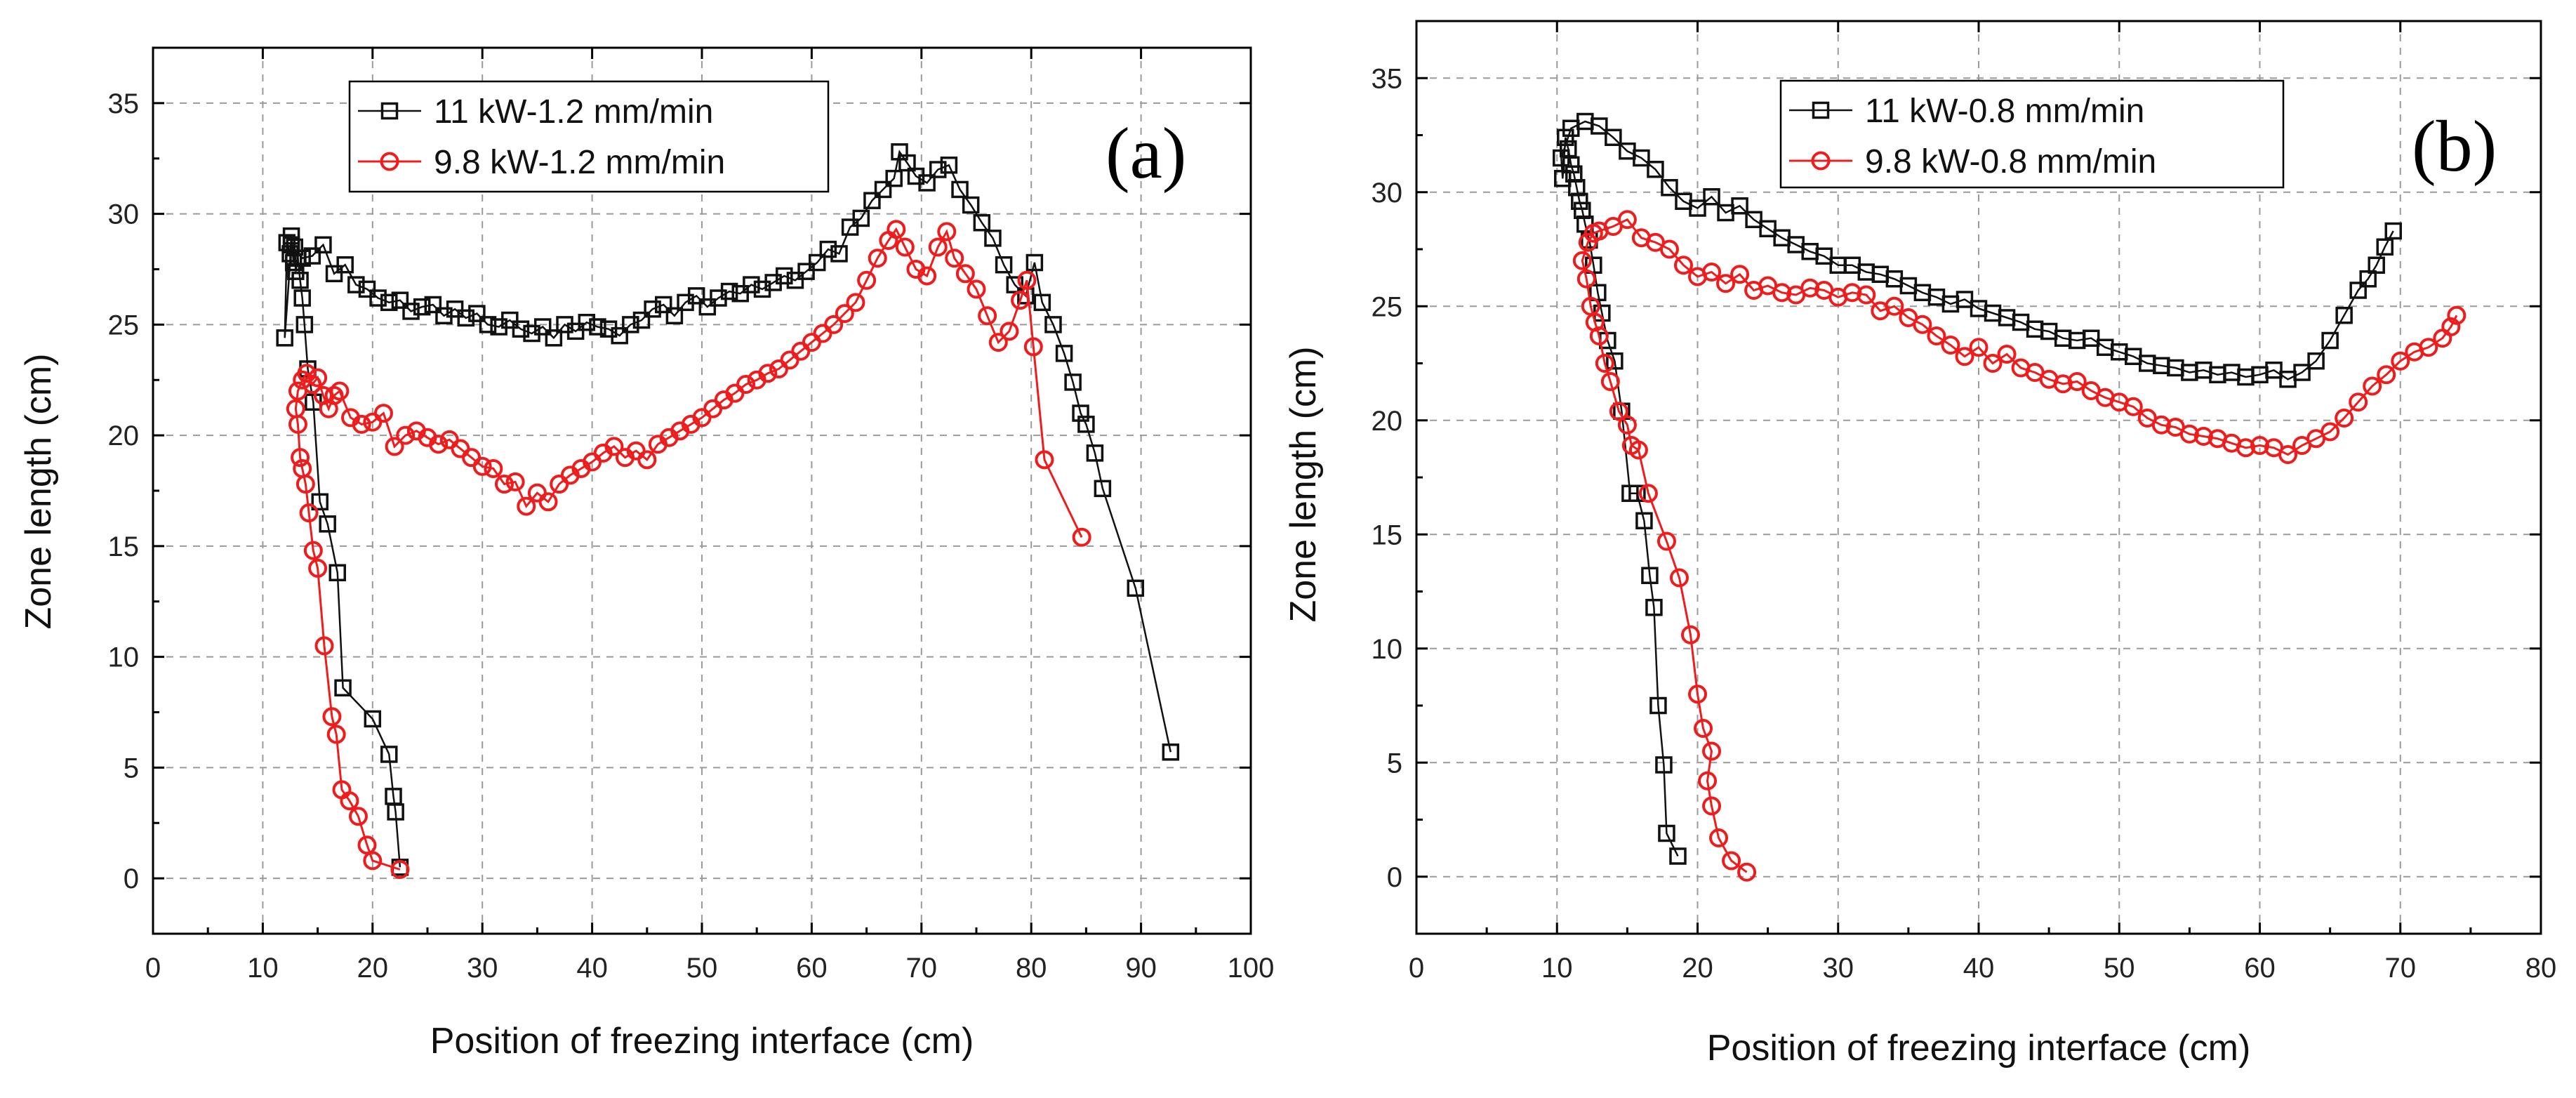 The height and width of the screenshot is (1098, 2576). Describe the element at coordinates (124, 658) in the screenshot. I see `y-tick-label: 10` at that location.